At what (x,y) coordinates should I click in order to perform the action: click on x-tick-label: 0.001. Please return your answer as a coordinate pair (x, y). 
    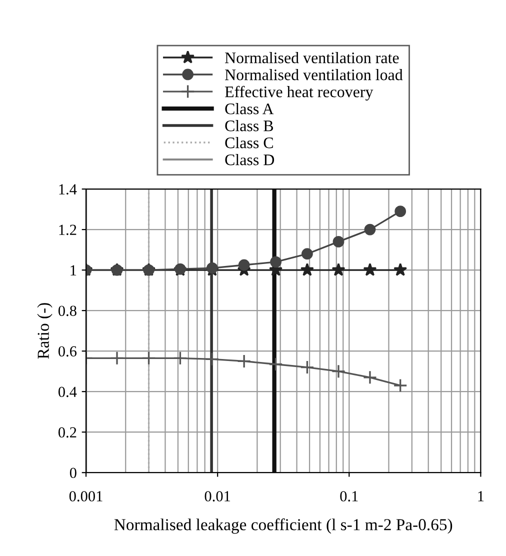
    Looking at the image, I should click on (85, 496).